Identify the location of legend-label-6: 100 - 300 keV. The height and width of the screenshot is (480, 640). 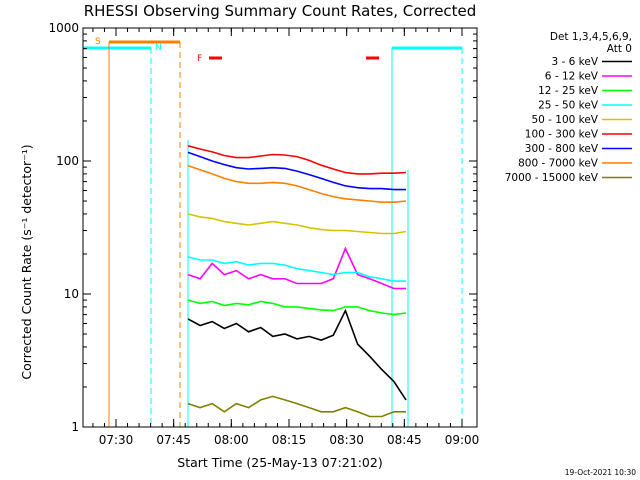
(562, 135).